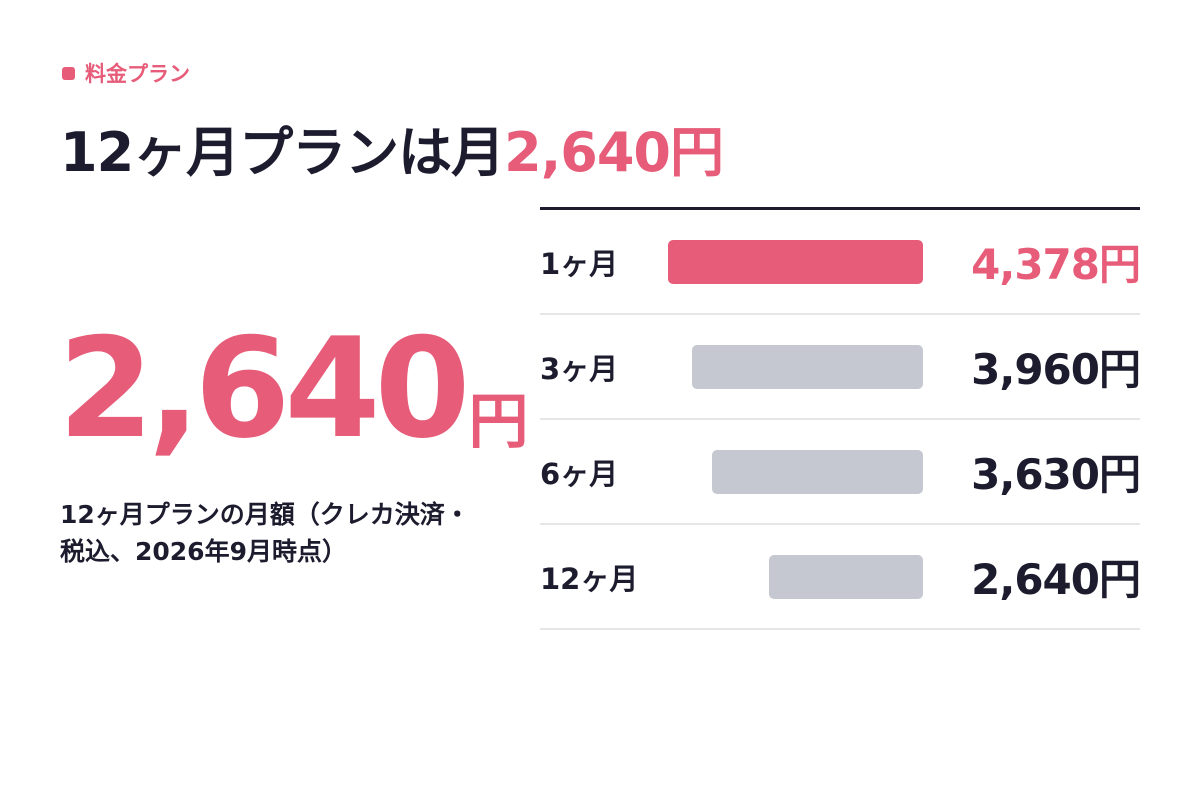 This screenshot has height=800, width=1200. I want to click on chart-row: 6ヶ月 3,630円, so click(840, 472).